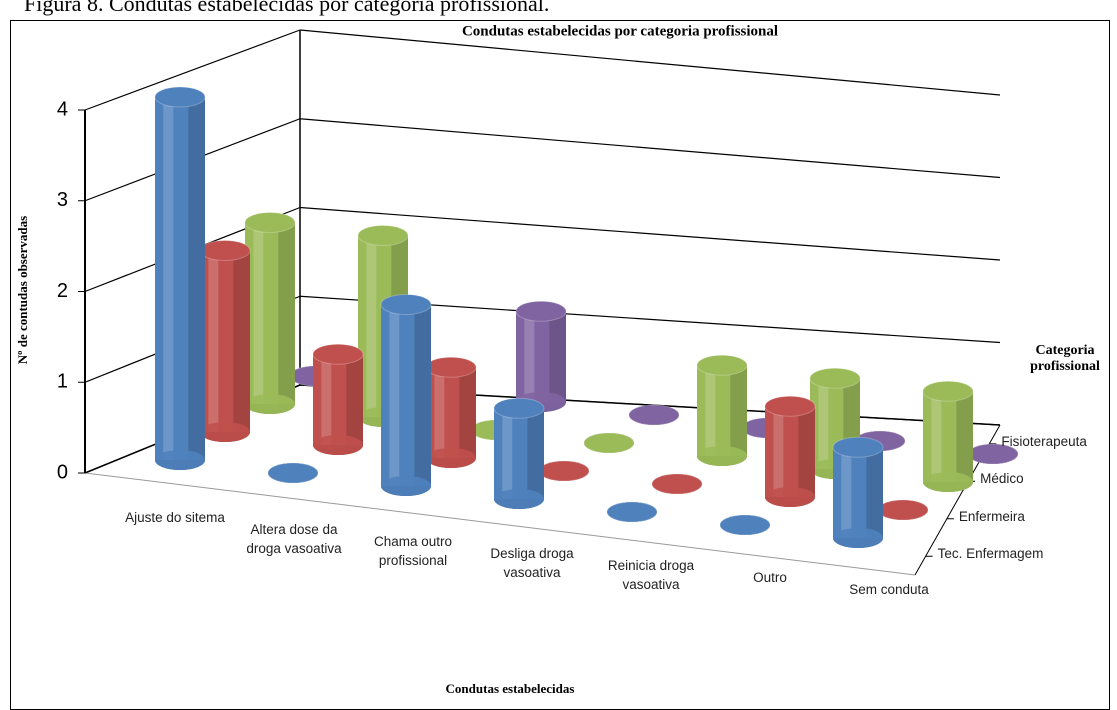  I want to click on x-tick-label: Altera dose da droga vasoativa, so click(294, 539).